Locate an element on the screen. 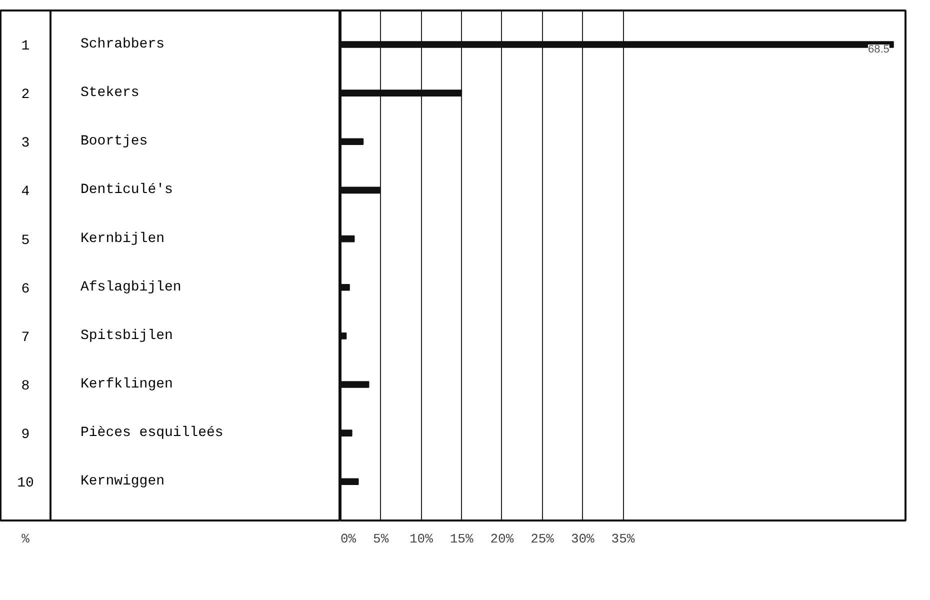 The image size is (930, 600). y-tick-label: Pièces esquilleés is located at coordinates (152, 433).